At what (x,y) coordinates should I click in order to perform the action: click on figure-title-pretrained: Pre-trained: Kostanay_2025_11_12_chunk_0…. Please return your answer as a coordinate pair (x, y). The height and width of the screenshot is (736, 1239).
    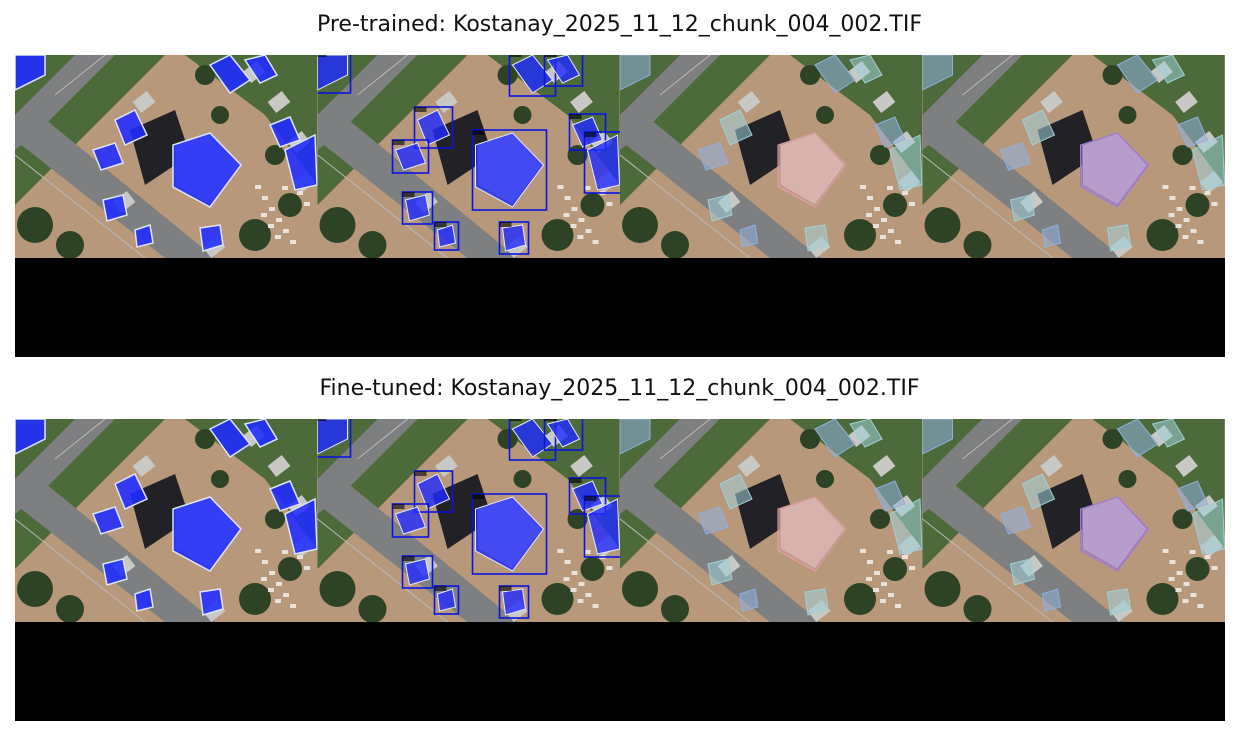
    Looking at the image, I should click on (619, 24).